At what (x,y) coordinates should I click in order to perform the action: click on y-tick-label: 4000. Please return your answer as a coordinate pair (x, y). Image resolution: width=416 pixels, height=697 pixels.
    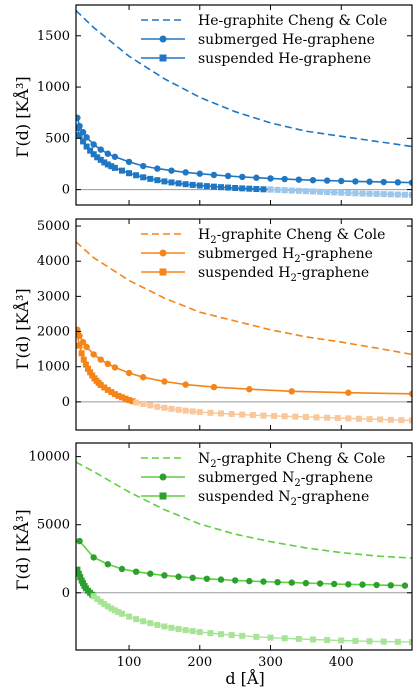
    Looking at the image, I should click on (53, 261).